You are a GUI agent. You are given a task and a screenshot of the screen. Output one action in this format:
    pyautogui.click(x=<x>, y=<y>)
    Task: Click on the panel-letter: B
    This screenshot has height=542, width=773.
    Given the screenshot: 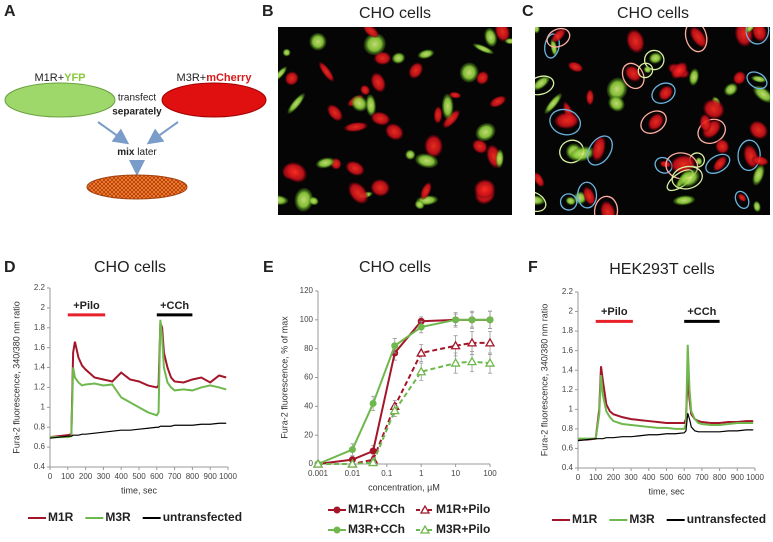 What is the action you would take?
    pyautogui.click(x=268, y=11)
    